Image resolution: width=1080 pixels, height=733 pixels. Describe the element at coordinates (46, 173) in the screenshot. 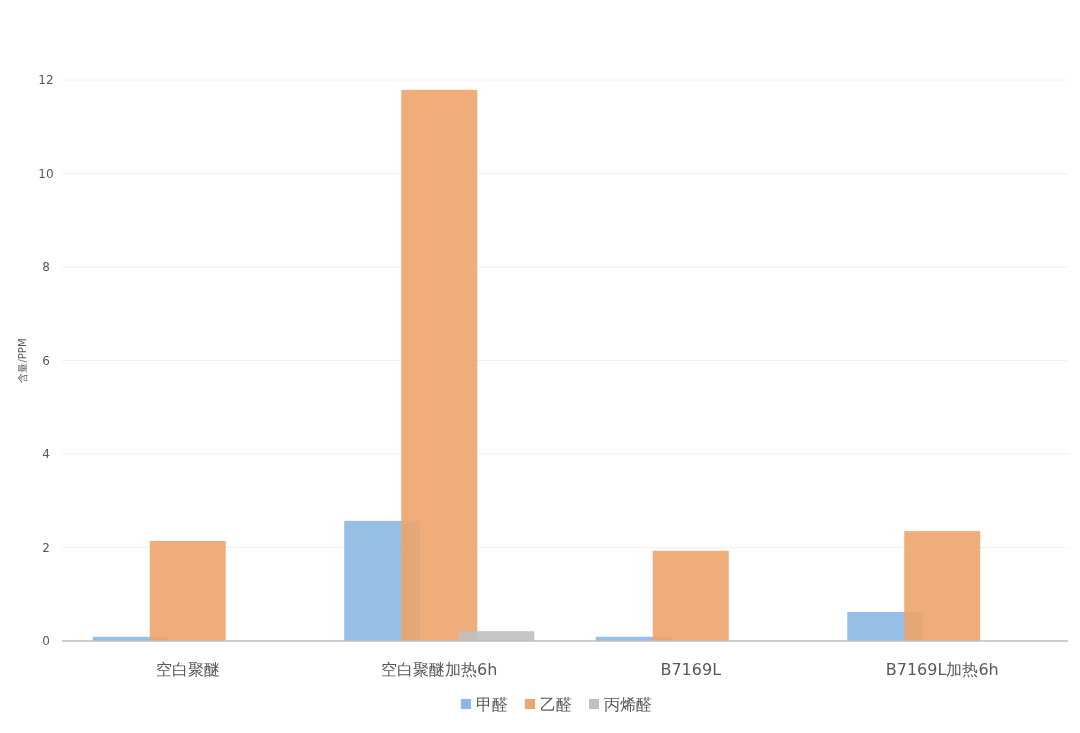

I see `y-tick-label: 10` at that location.